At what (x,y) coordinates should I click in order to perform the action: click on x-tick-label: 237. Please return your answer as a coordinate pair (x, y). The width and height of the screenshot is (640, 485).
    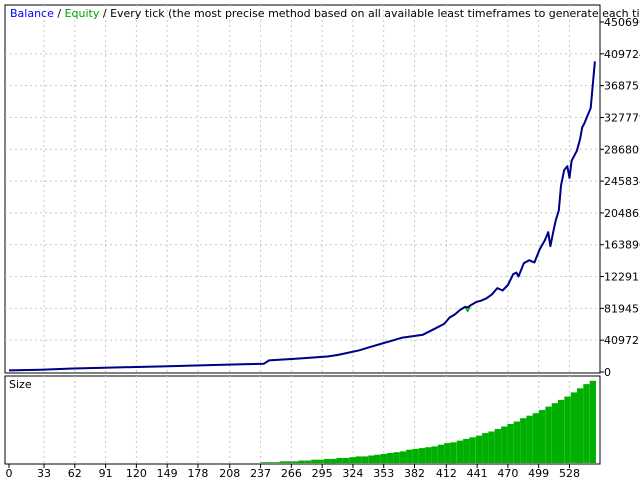
    Looking at the image, I should click on (260, 473).